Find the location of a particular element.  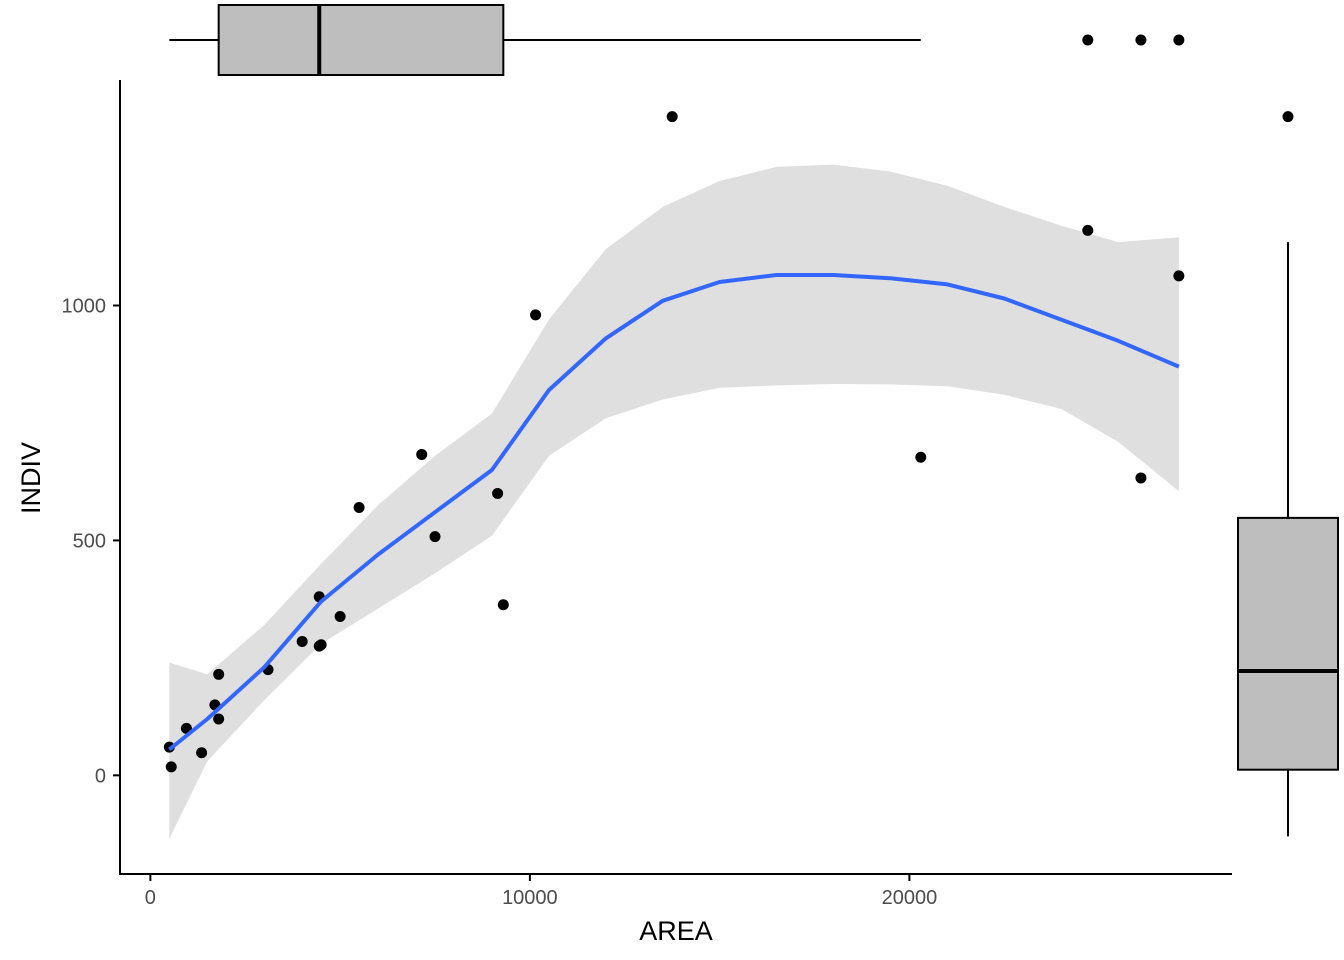

marginal-x-boxplot is located at coordinates (677, 40).